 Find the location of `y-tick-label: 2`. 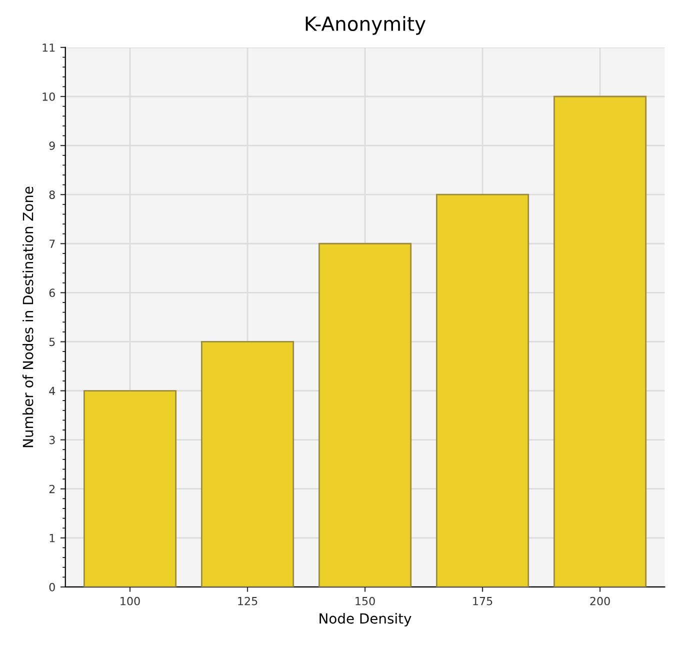

y-tick-label: 2 is located at coordinates (52, 489).